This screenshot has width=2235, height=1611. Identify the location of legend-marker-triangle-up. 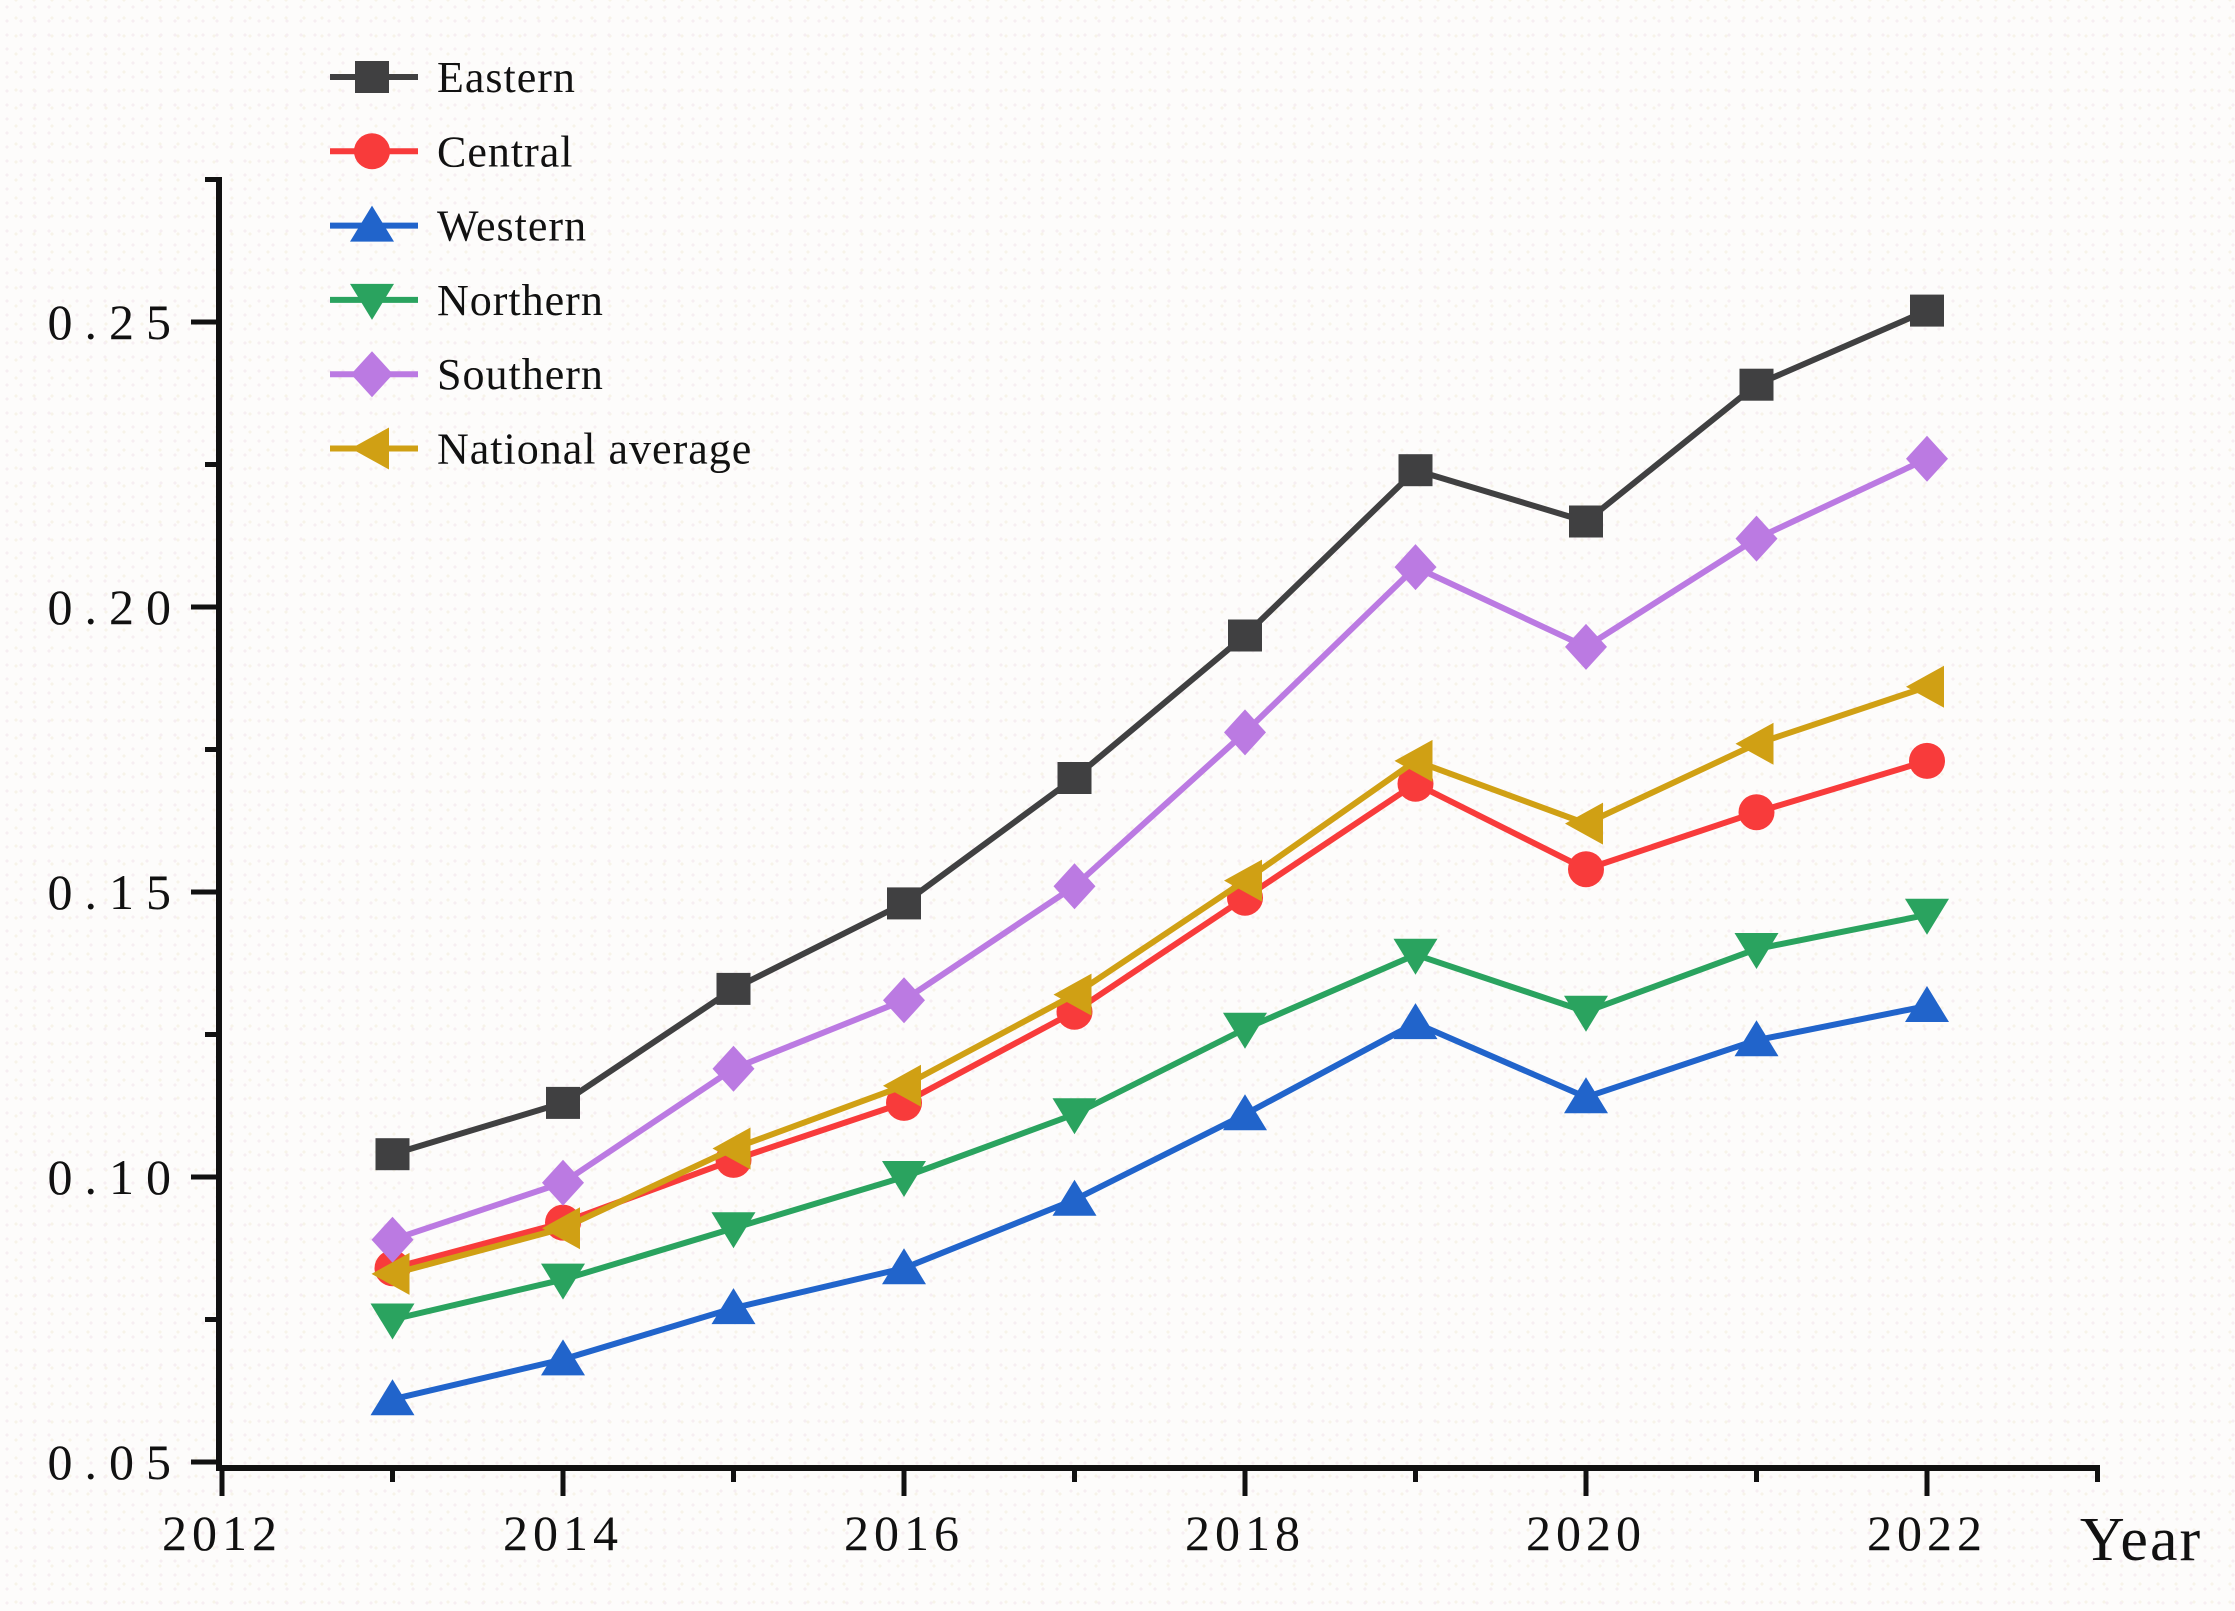
(372, 223).